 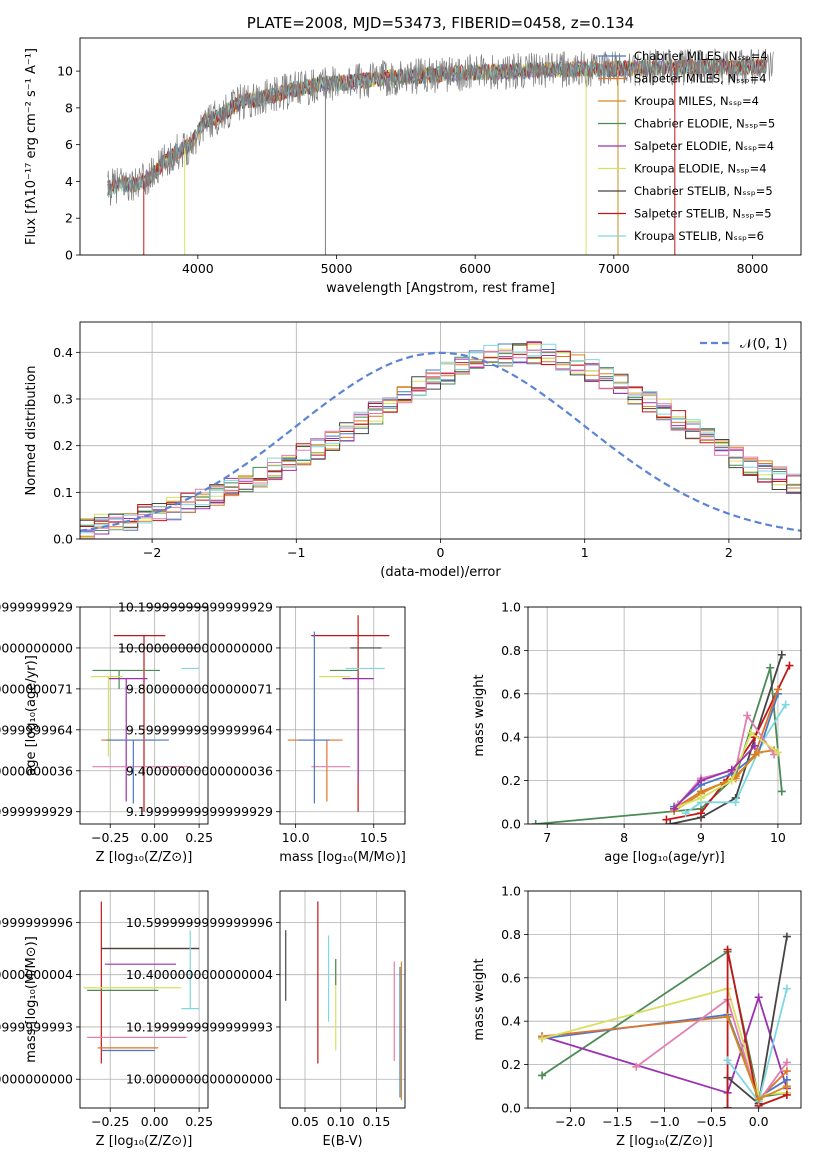 I want to click on mass-vs-z-xtick-label: 0.25, so click(x=199, y=1121).